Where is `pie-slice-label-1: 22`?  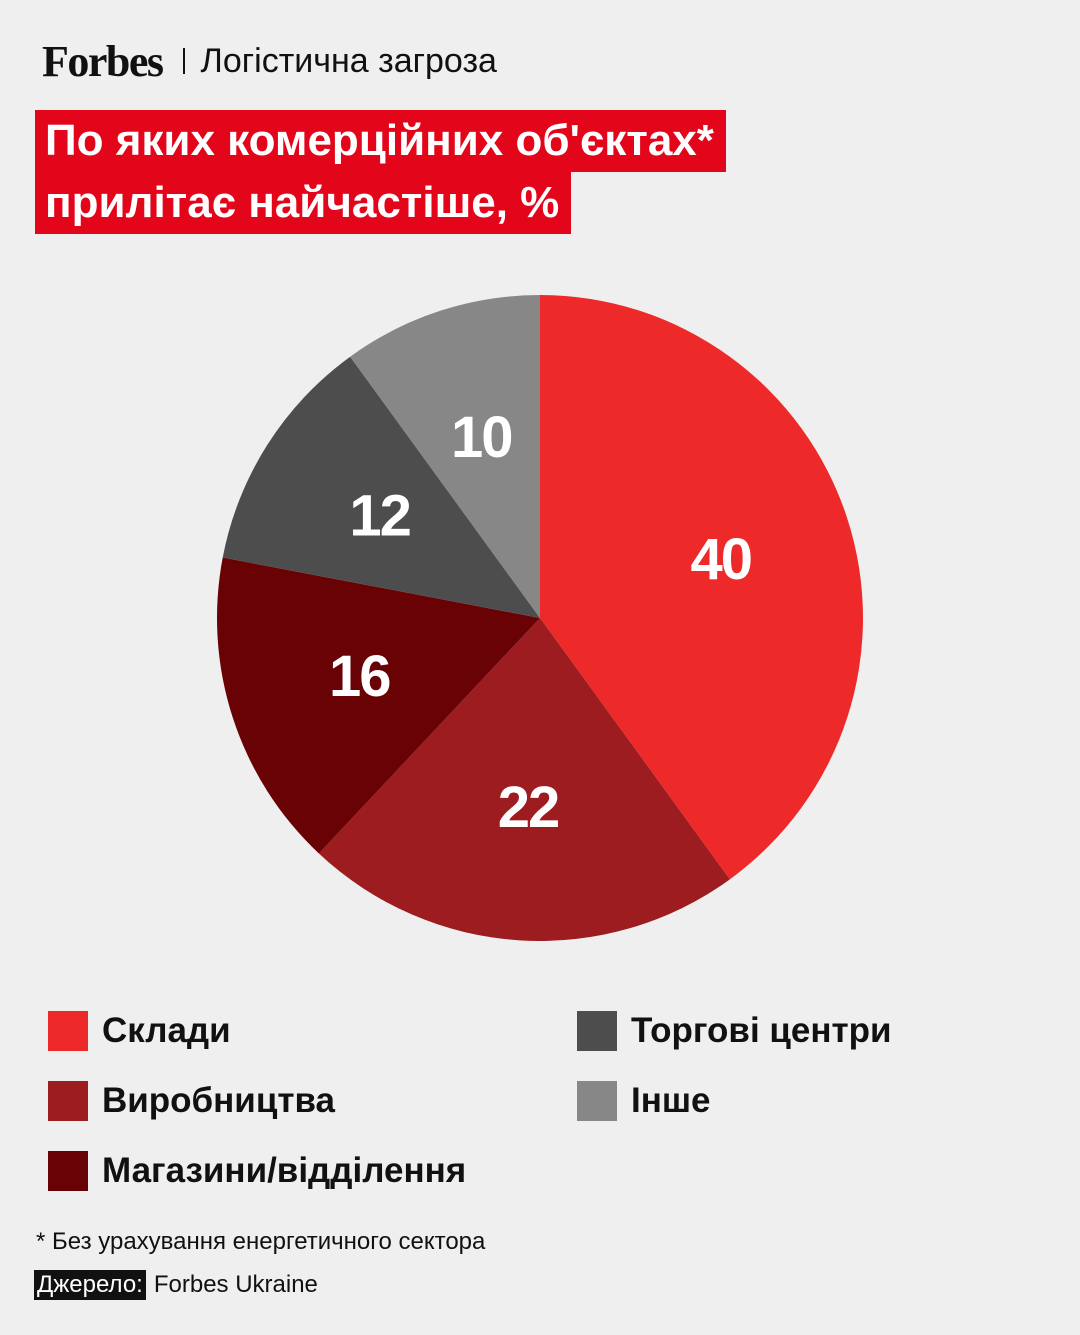
pie-slice-label-1: 22 is located at coordinates (528, 807).